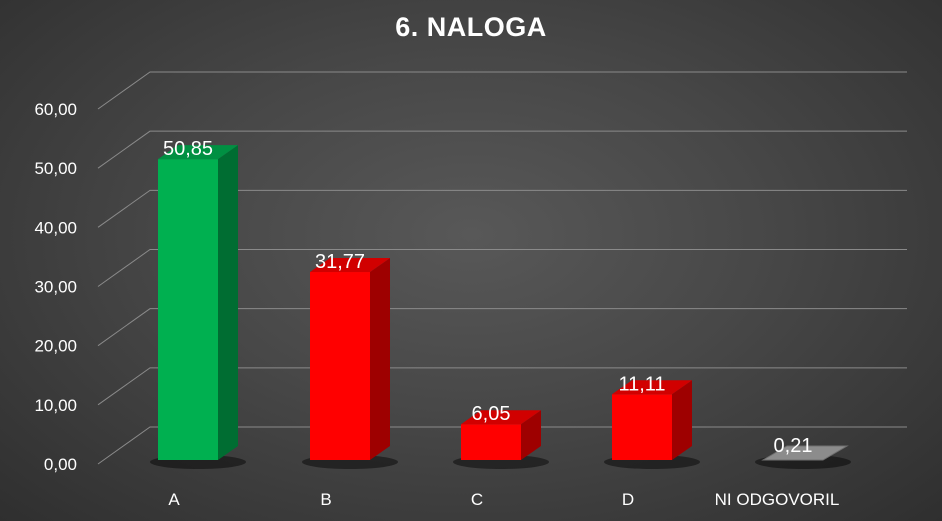 The height and width of the screenshot is (521, 942). What do you see at coordinates (491, 414) in the screenshot?
I see `value-label: 6,05` at bounding box center [491, 414].